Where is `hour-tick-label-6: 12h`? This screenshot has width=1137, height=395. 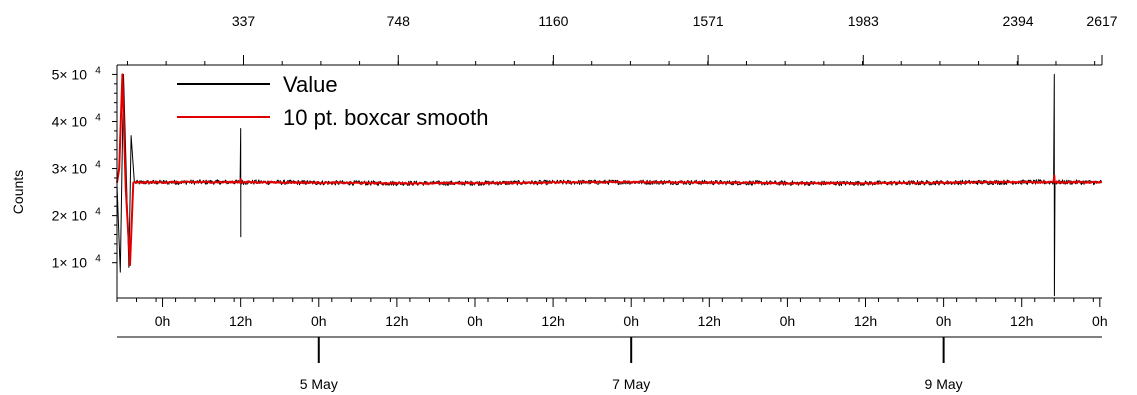
hour-tick-label-6: 12h is located at coordinates (552, 321).